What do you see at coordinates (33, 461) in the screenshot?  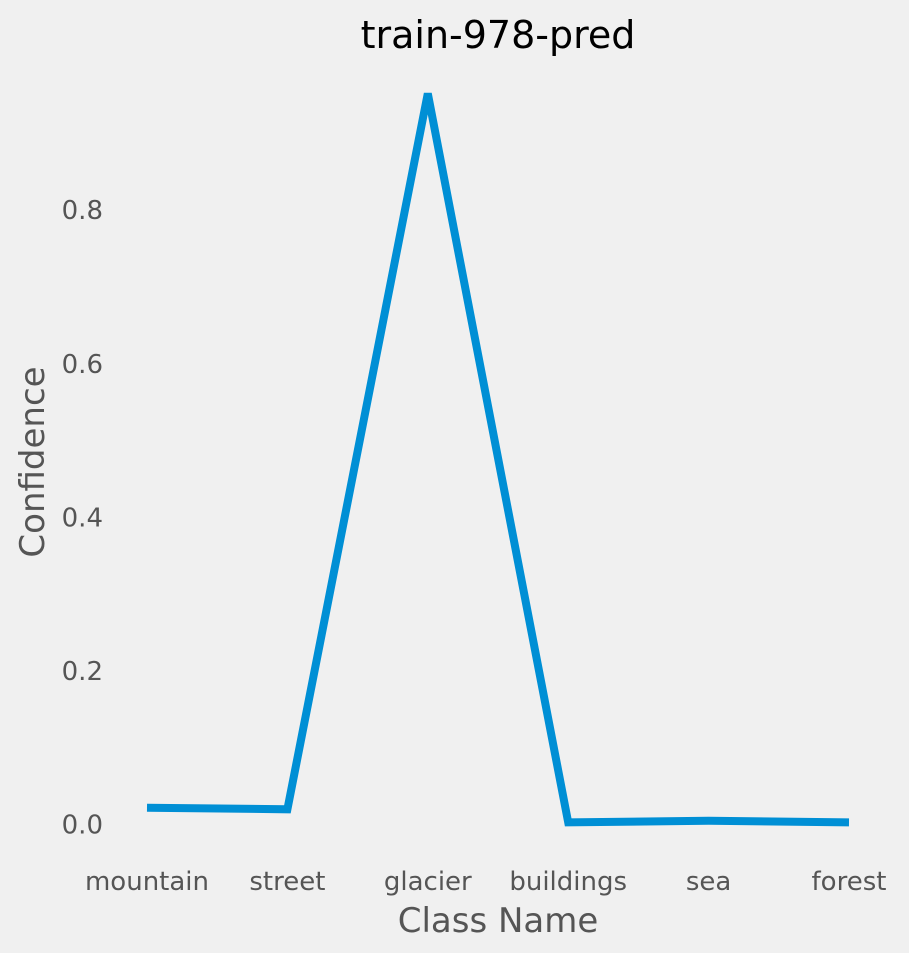 I see `y-axis-label: Confidence` at bounding box center [33, 461].